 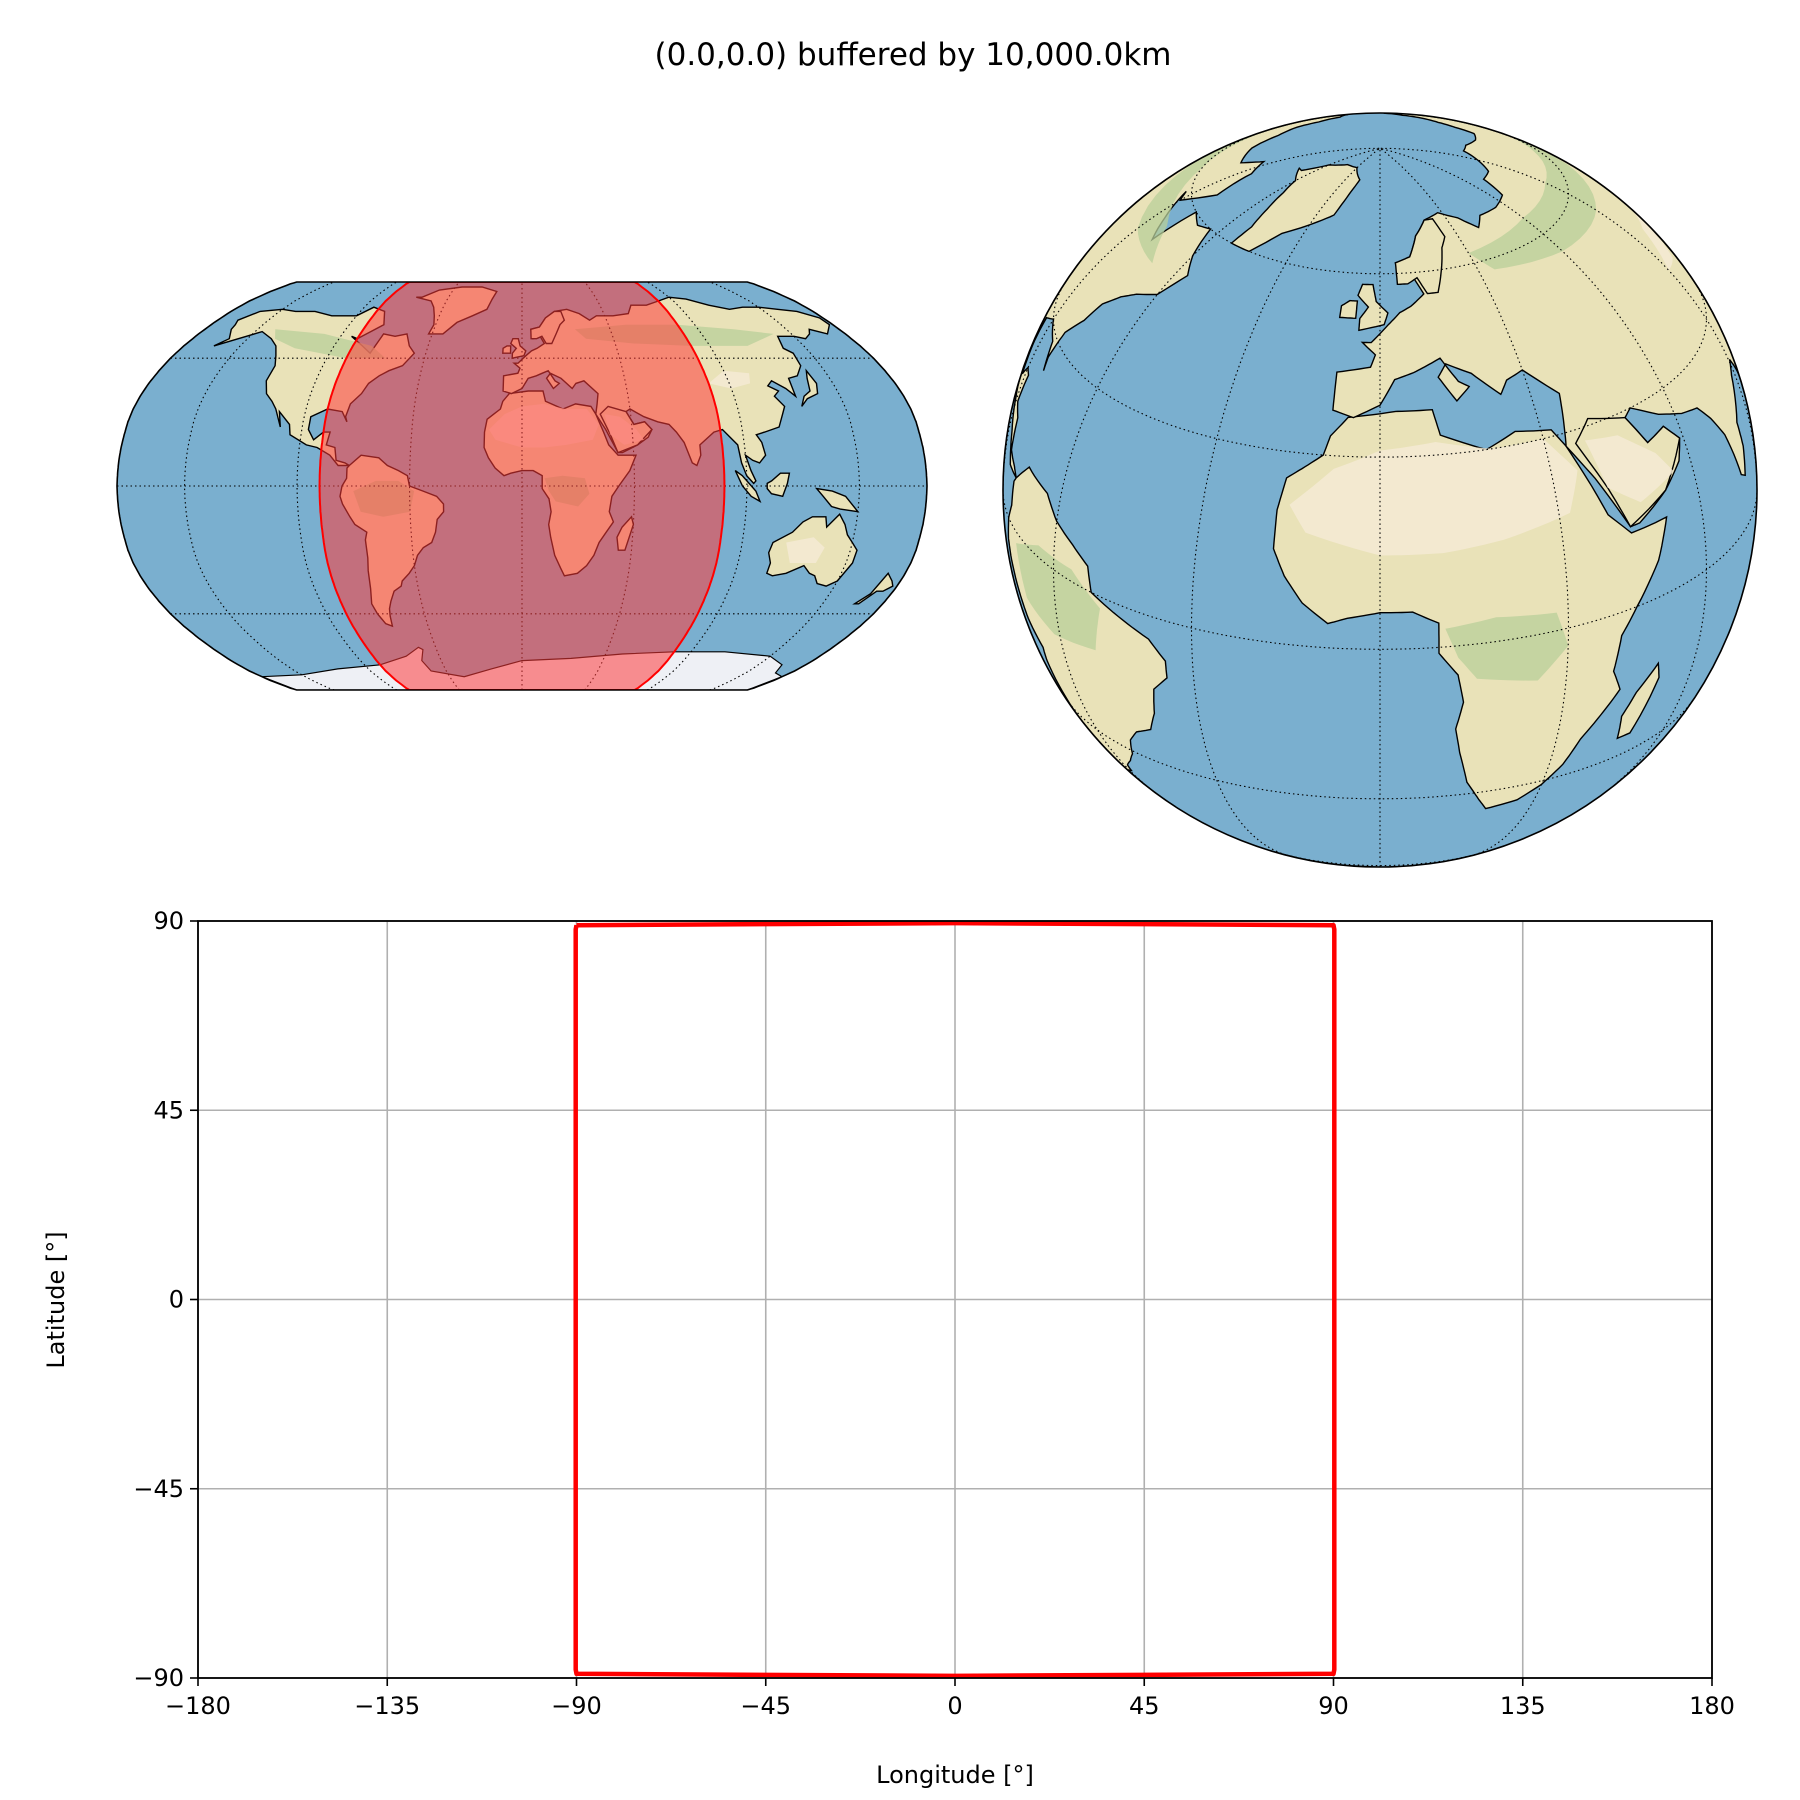 I want to click on globe-vegetation-taiga, so click(x=1532, y=201).